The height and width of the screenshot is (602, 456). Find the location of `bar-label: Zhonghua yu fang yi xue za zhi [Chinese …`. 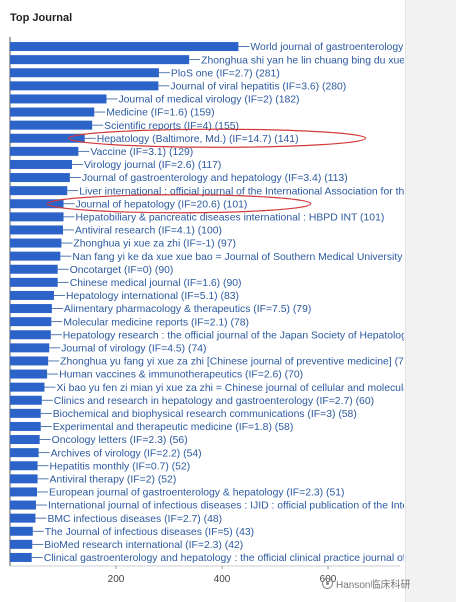

bar-label: Zhonghua yu fang yi xue za zhi [Chinese … is located at coordinates (232, 362).